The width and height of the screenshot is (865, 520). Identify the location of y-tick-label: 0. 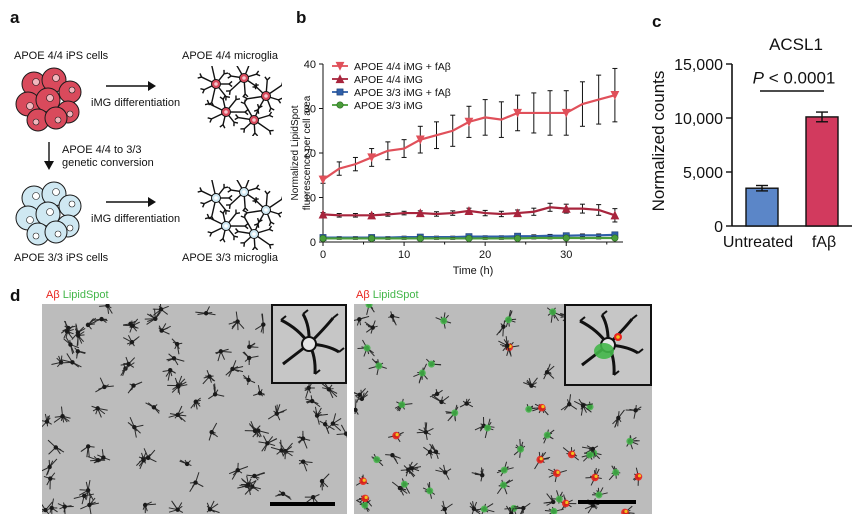
(718, 227).